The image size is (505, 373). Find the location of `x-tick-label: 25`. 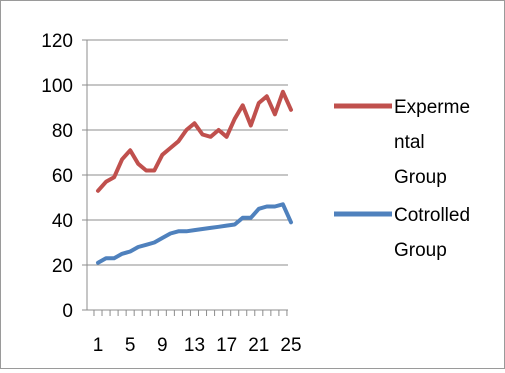

x-tick-label: 25 is located at coordinates (290, 345).